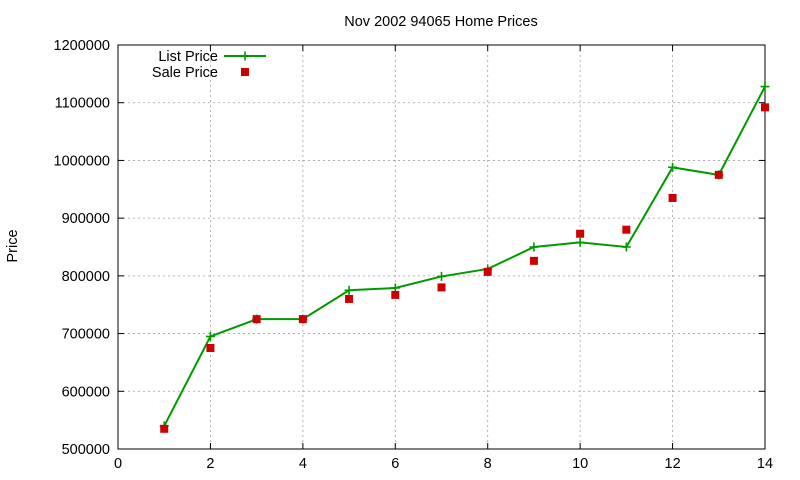 The height and width of the screenshot is (480, 800). Describe the element at coordinates (86, 392) in the screenshot. I see `y-tick-label: 600000` at that location.